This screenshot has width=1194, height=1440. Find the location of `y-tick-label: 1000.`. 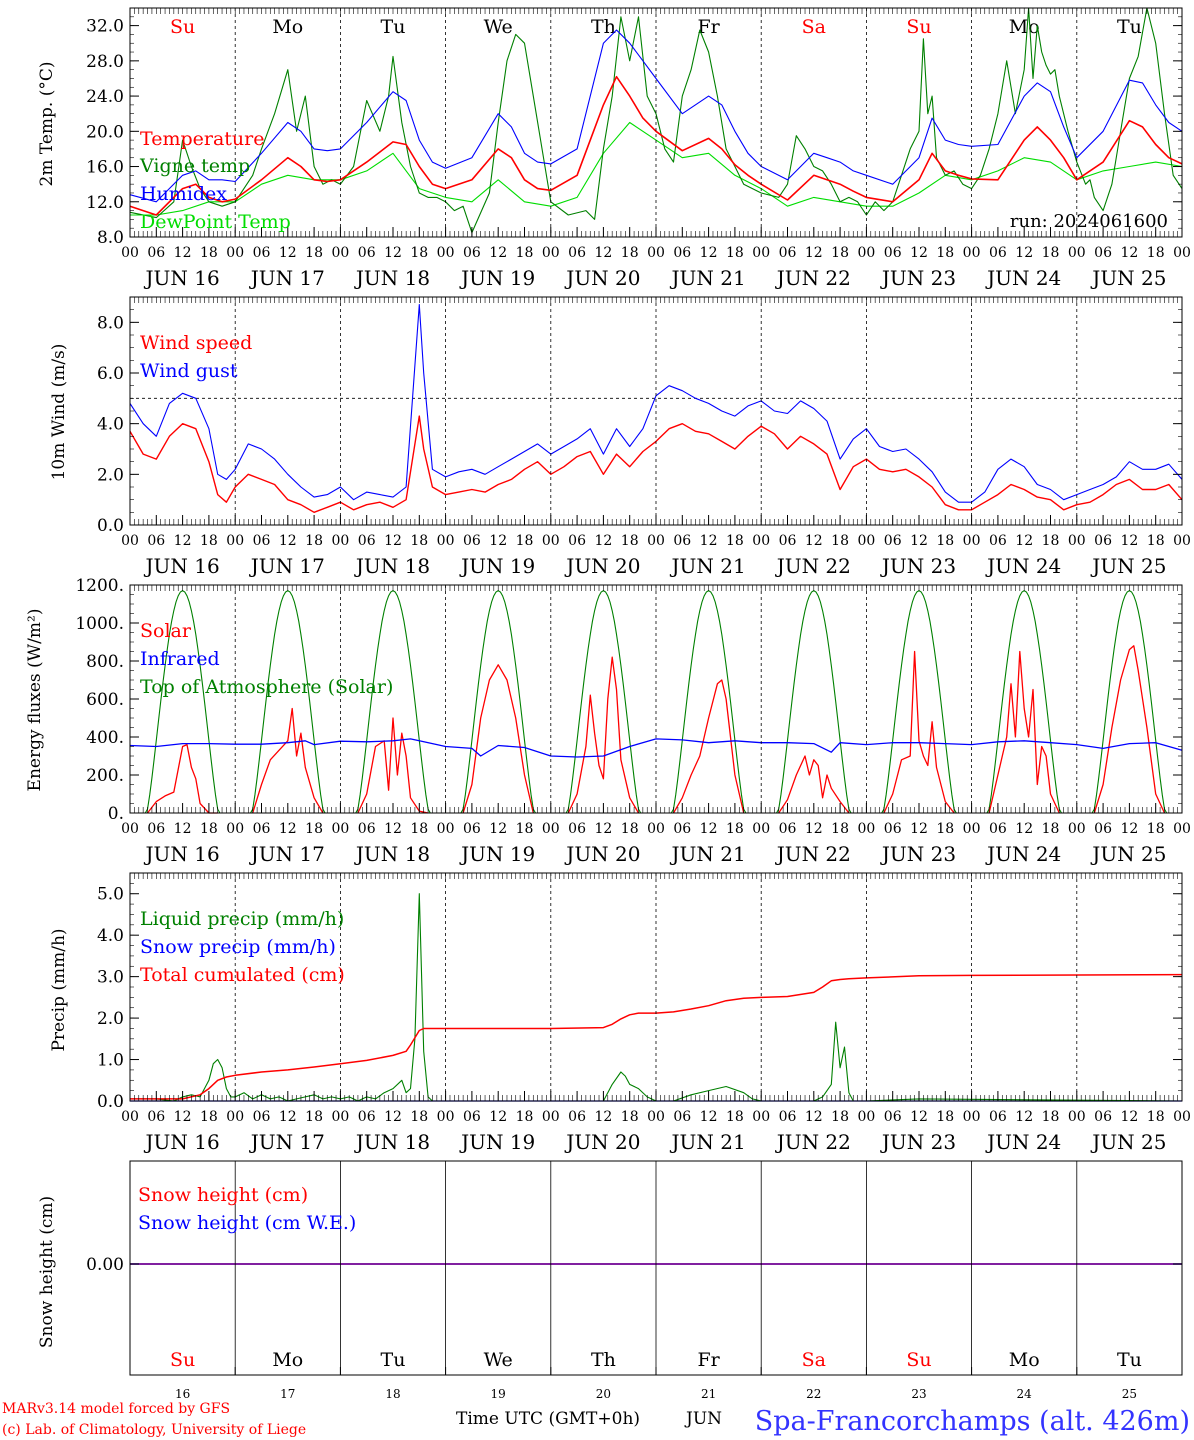

y-tick-label: 1000. is located at coordinates (99, 624).